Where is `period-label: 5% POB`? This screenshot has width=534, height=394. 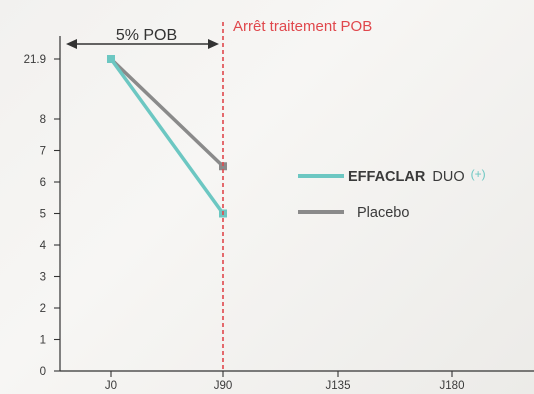
period-label: 5% POB is located at coordinates (146, 35).